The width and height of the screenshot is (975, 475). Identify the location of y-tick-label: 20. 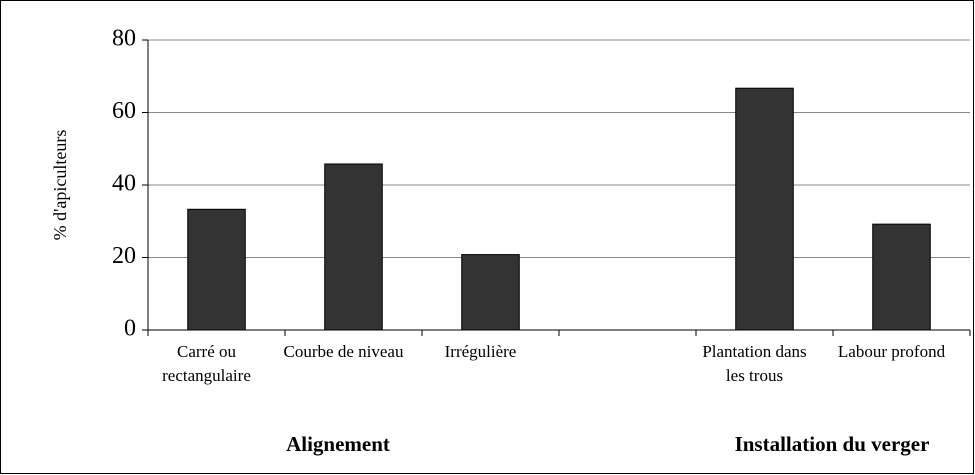
(124, 256).